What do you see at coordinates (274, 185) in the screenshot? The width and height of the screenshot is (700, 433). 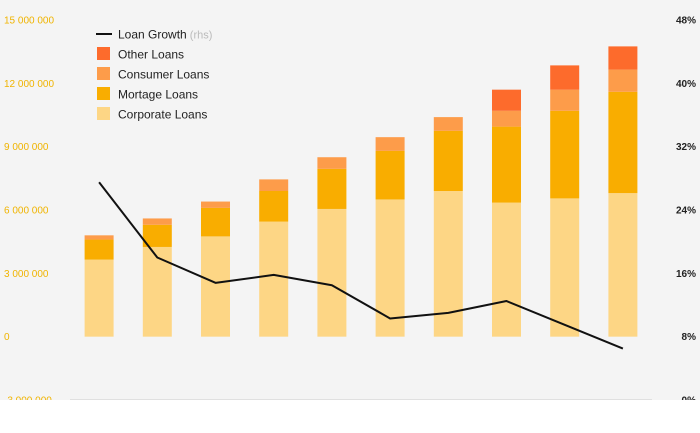 I see `bar-consumer-loans-2012` at bounding box center [274, 185].